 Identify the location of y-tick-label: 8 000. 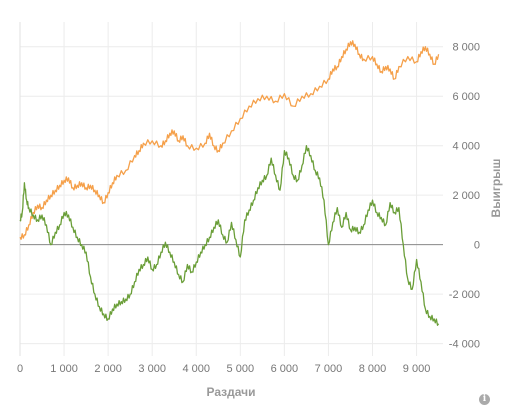
(466, 48).